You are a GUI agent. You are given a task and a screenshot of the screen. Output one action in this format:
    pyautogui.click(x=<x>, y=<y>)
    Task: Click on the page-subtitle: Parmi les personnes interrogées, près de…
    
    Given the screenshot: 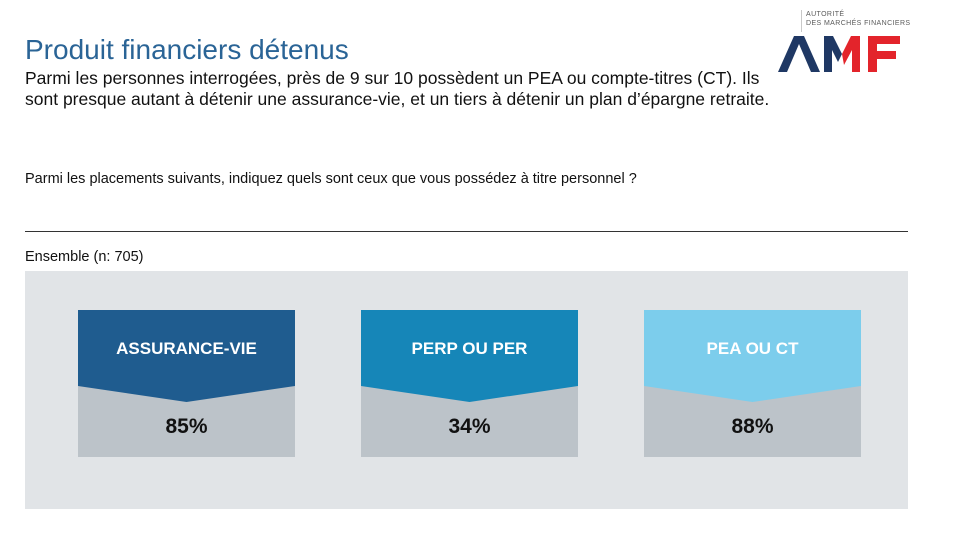 What is the action you would take?
    pyautogui.click(x=397, y=88)
    